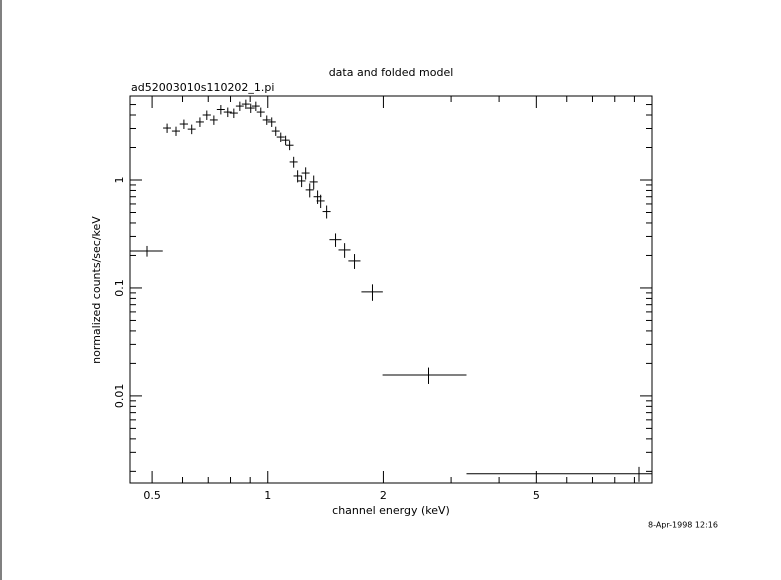 Image resolution: width=781 pixels, height=580 pixels. What do you see at coordinates (383, 495) in the screenshot?
I see `x-tick-label: 2` at bounding box center [383, 495].